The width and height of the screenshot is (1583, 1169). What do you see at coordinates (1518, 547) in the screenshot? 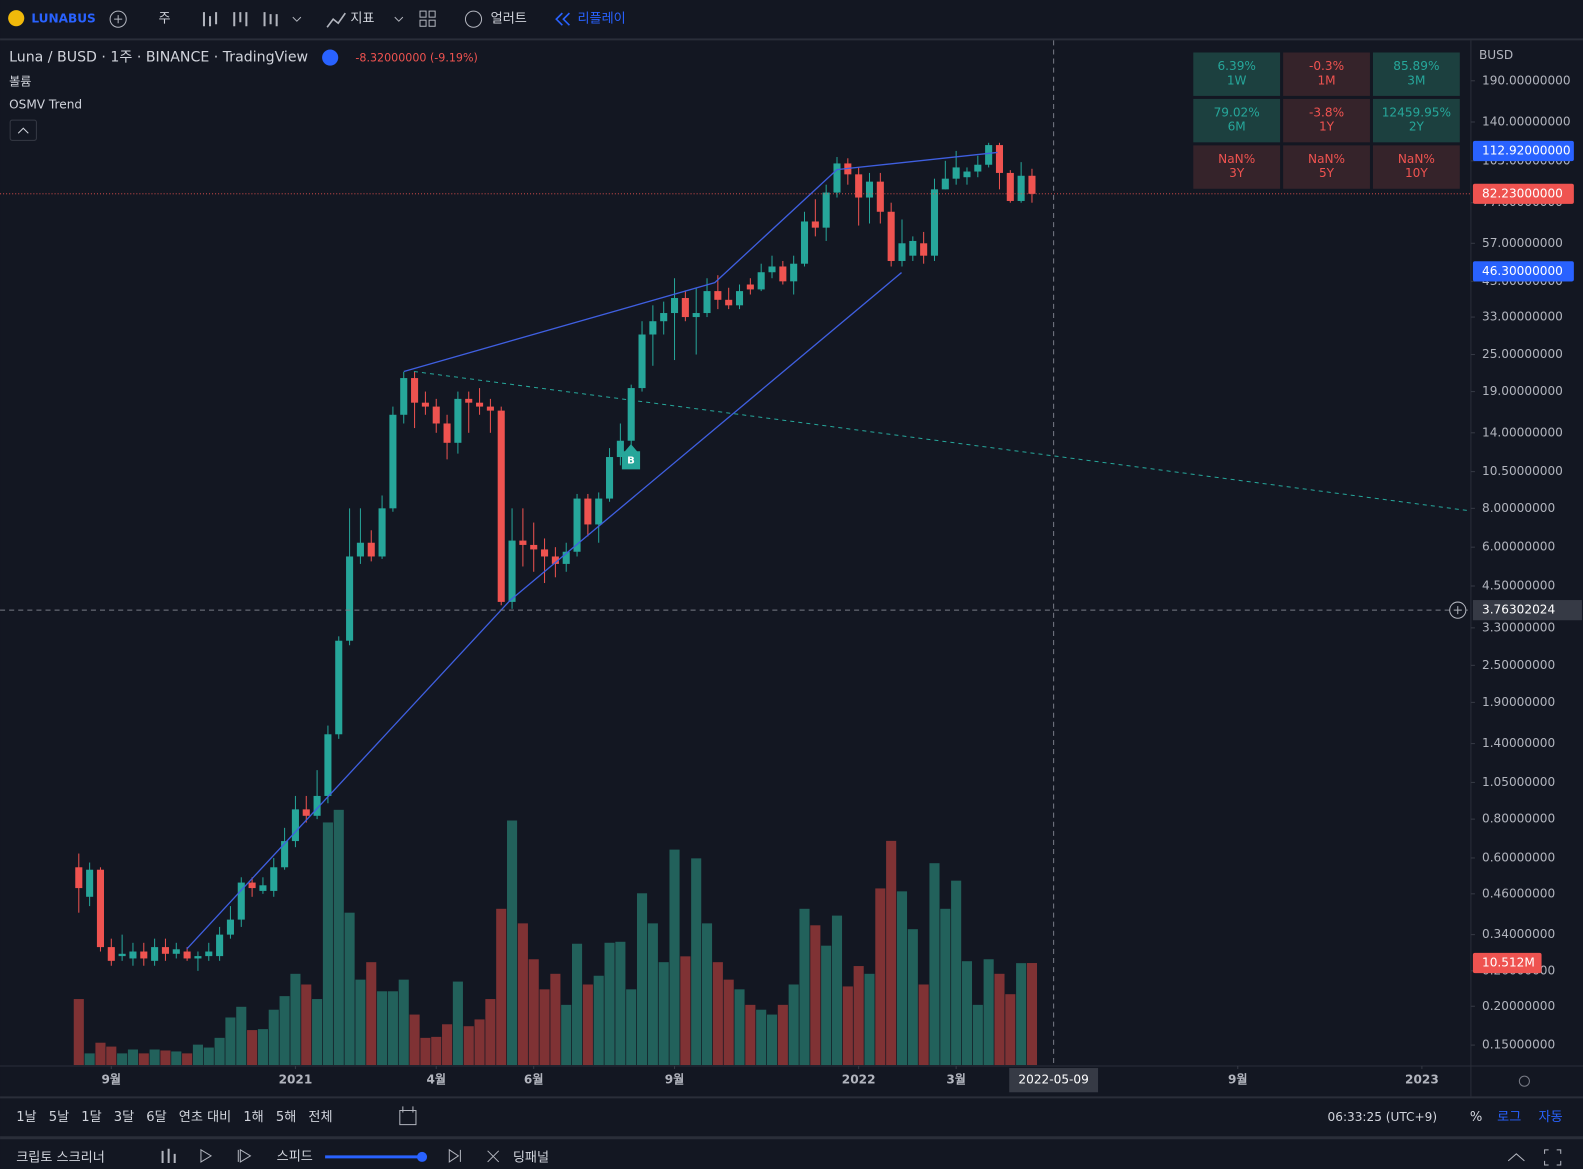
I see `y-tick-label: 6.00000000` at bounding box center [1518, 547].